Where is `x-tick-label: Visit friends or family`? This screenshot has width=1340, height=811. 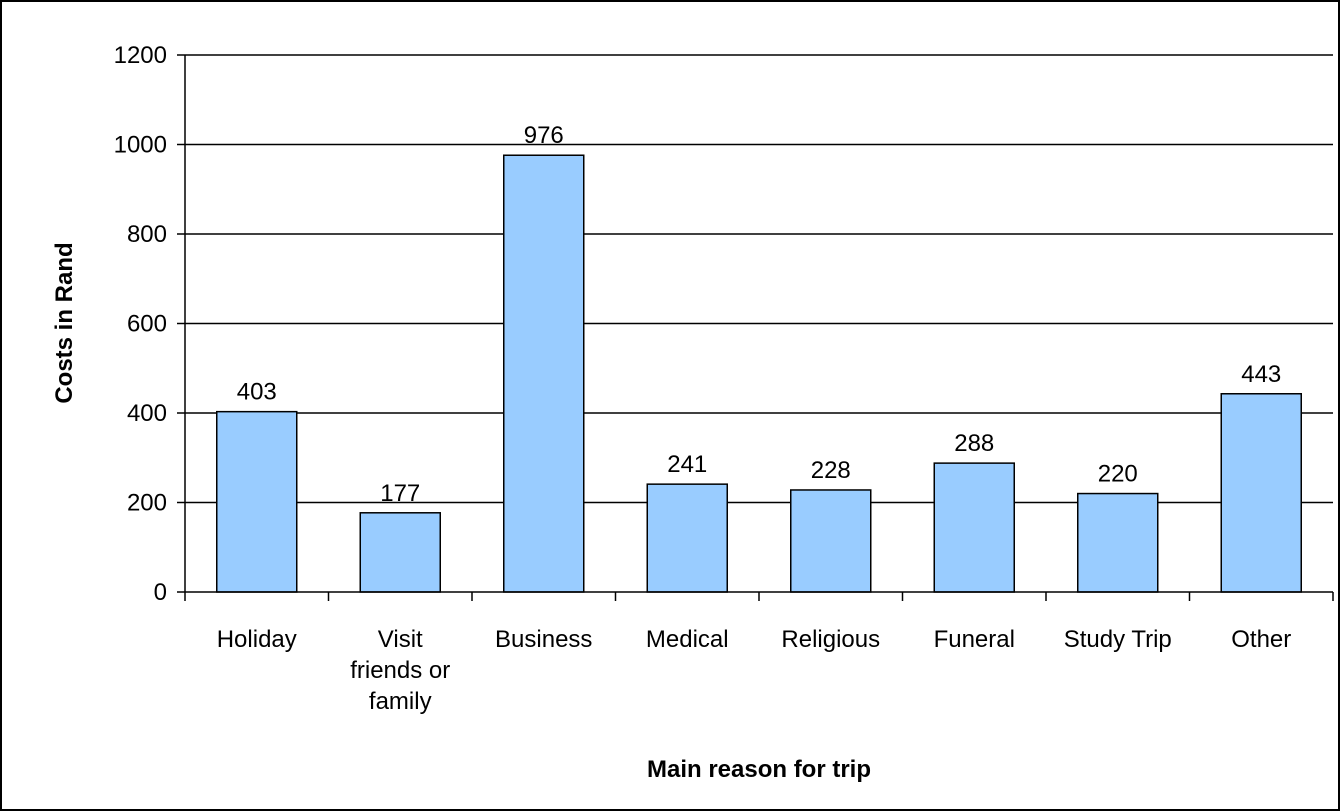 x-tick-label: Visit friends or family is located at coordinates (400, 670).